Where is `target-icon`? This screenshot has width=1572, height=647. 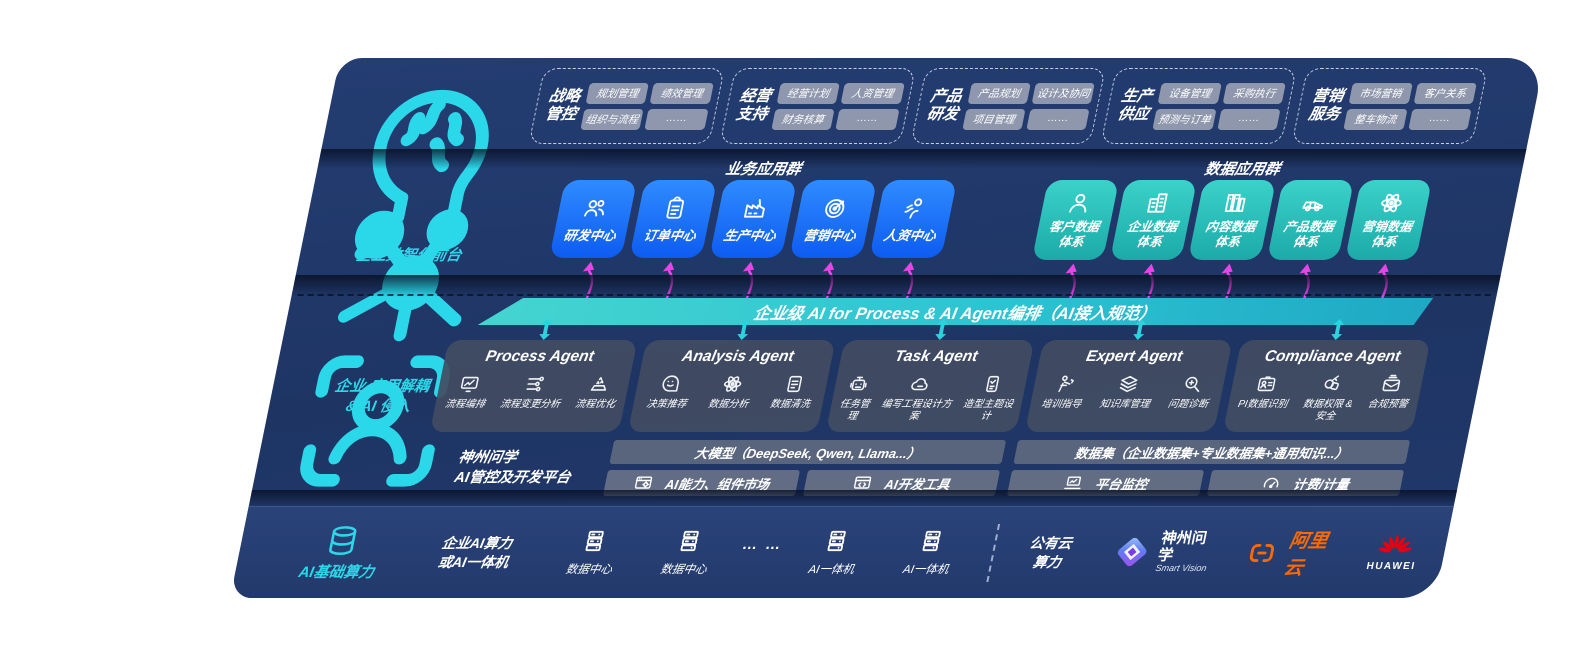 target-icon is located at coordinates (835, 208).